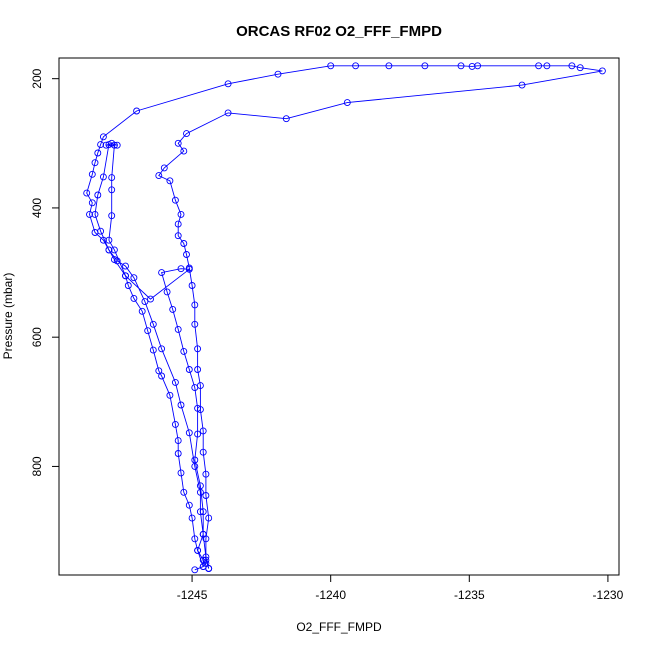 This screenshot has width=650, height=650. What do you see at coordinates (37, 337) in the screenshot?
I see `y-tick-label: 600` at bounding box center [37, 337].